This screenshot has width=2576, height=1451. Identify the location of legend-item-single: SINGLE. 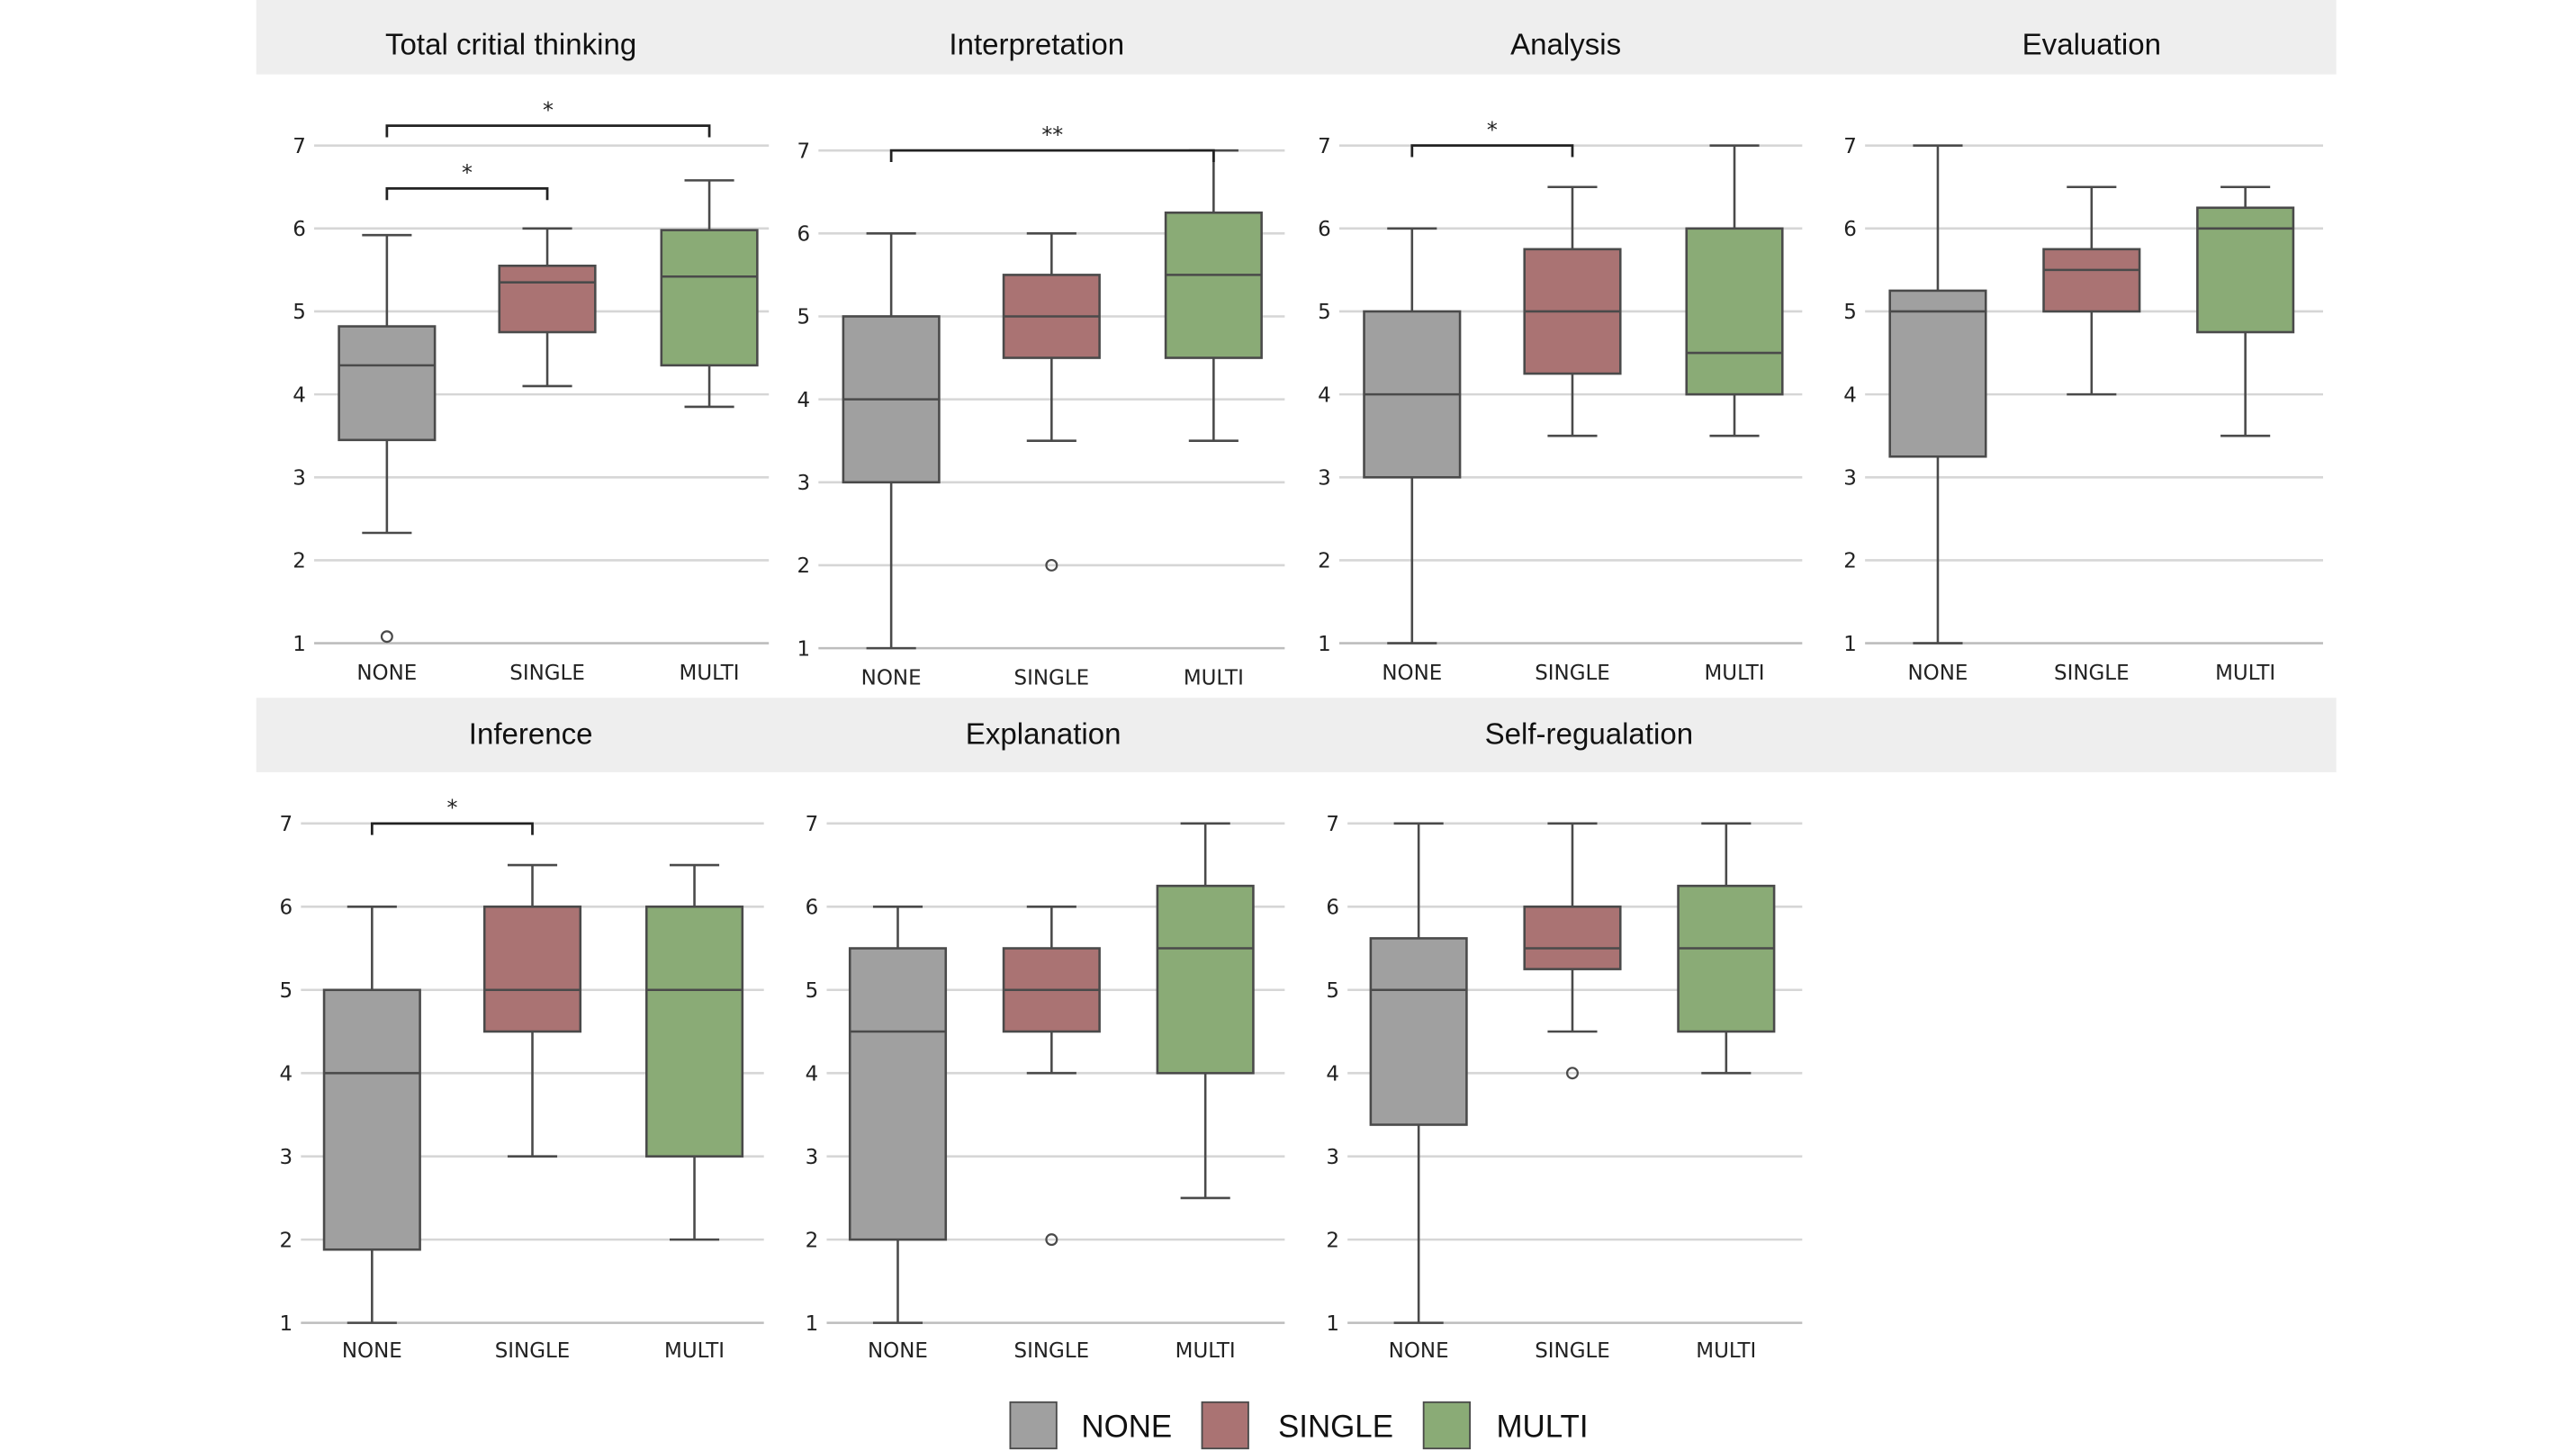
(1297, 1425).